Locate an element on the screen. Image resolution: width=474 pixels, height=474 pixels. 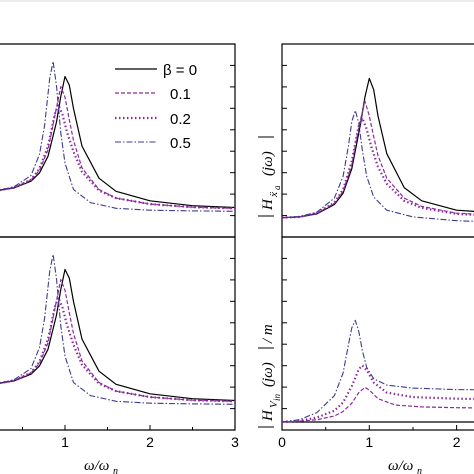
panel-top-right-series is located at coordinates (377, 149).